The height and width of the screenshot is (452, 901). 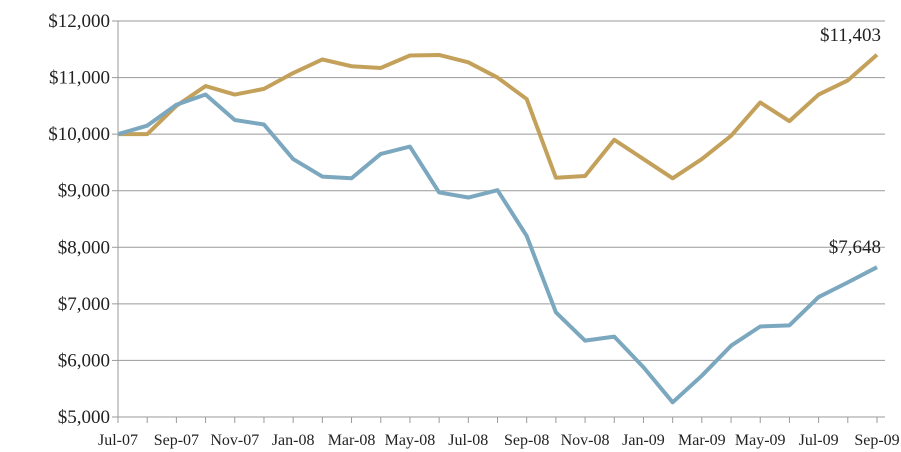 What do you see at coordinates (79, 21) in the screenshot?
I see `y-tick-label: $12,000` at bounding box center [79, 21].